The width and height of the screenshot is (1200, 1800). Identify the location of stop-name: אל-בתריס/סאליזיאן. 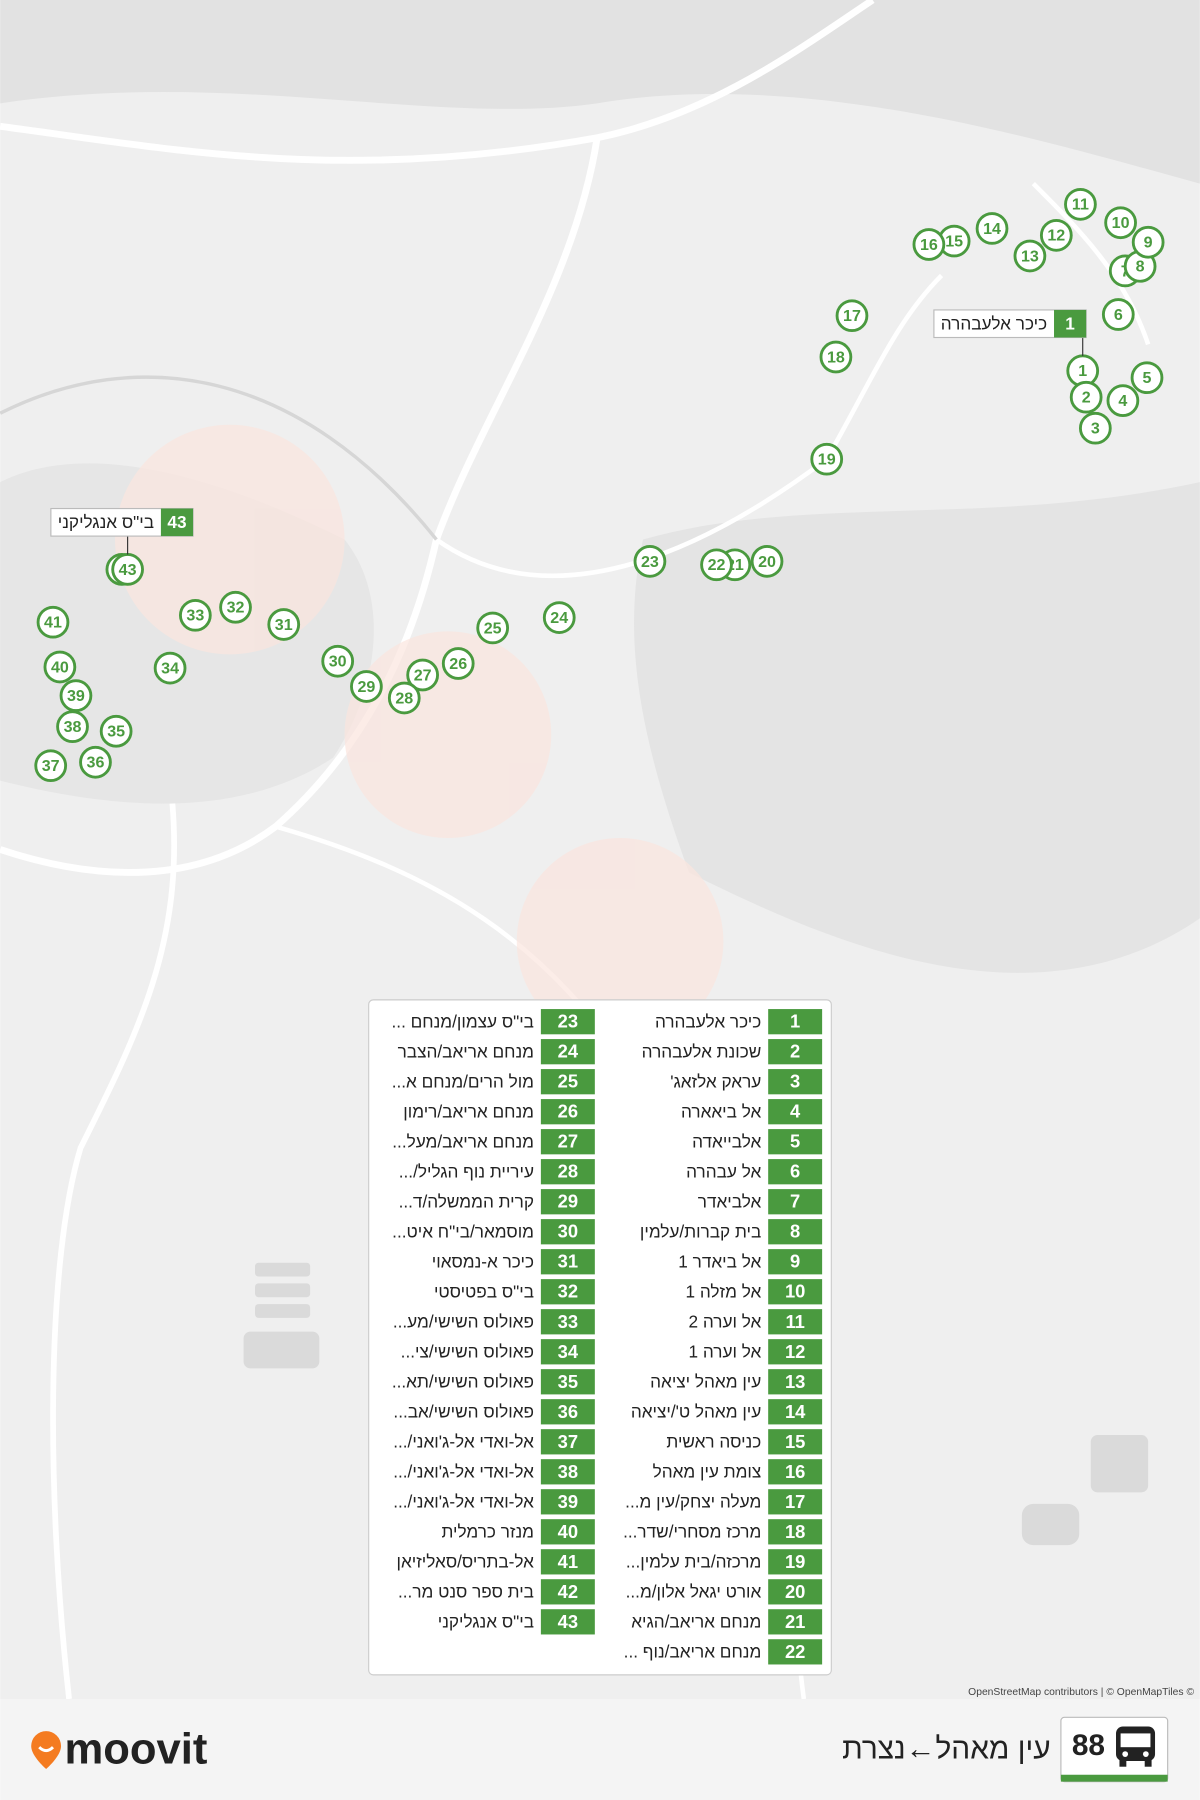
(466, 1562).